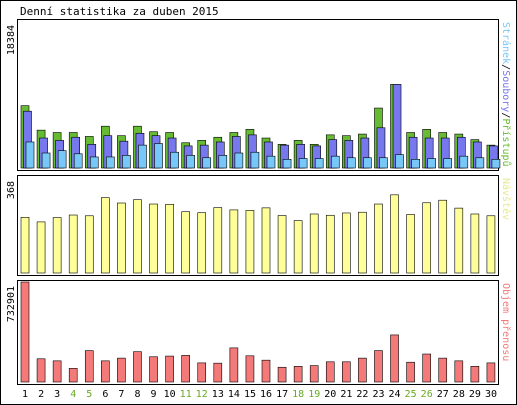  Describe the element at coordinates (250, 369) in the screenshot. I see `bar-objem-přenosu-day-15` at that location.